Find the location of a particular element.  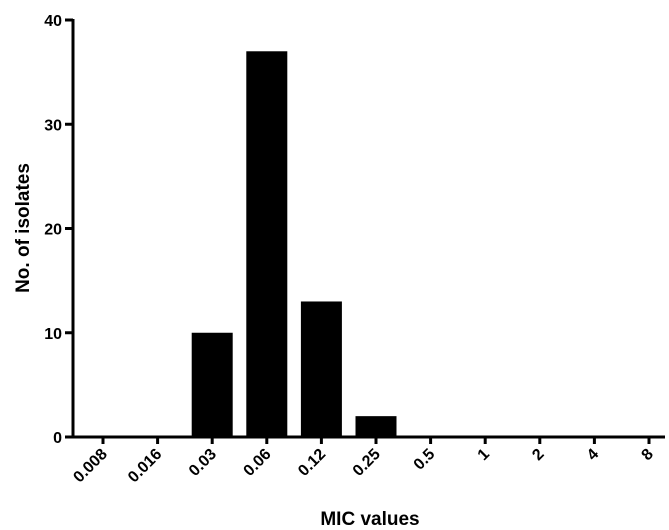

y-tick-label: 20 is located at coordinates (53, 230).